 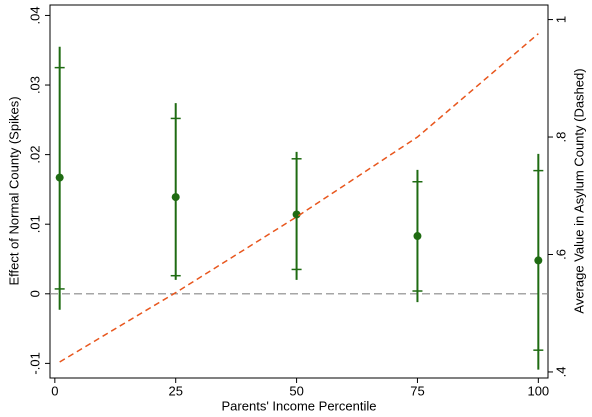 I want to click on y2-tick-label: .8, so click(x=560, y=137).